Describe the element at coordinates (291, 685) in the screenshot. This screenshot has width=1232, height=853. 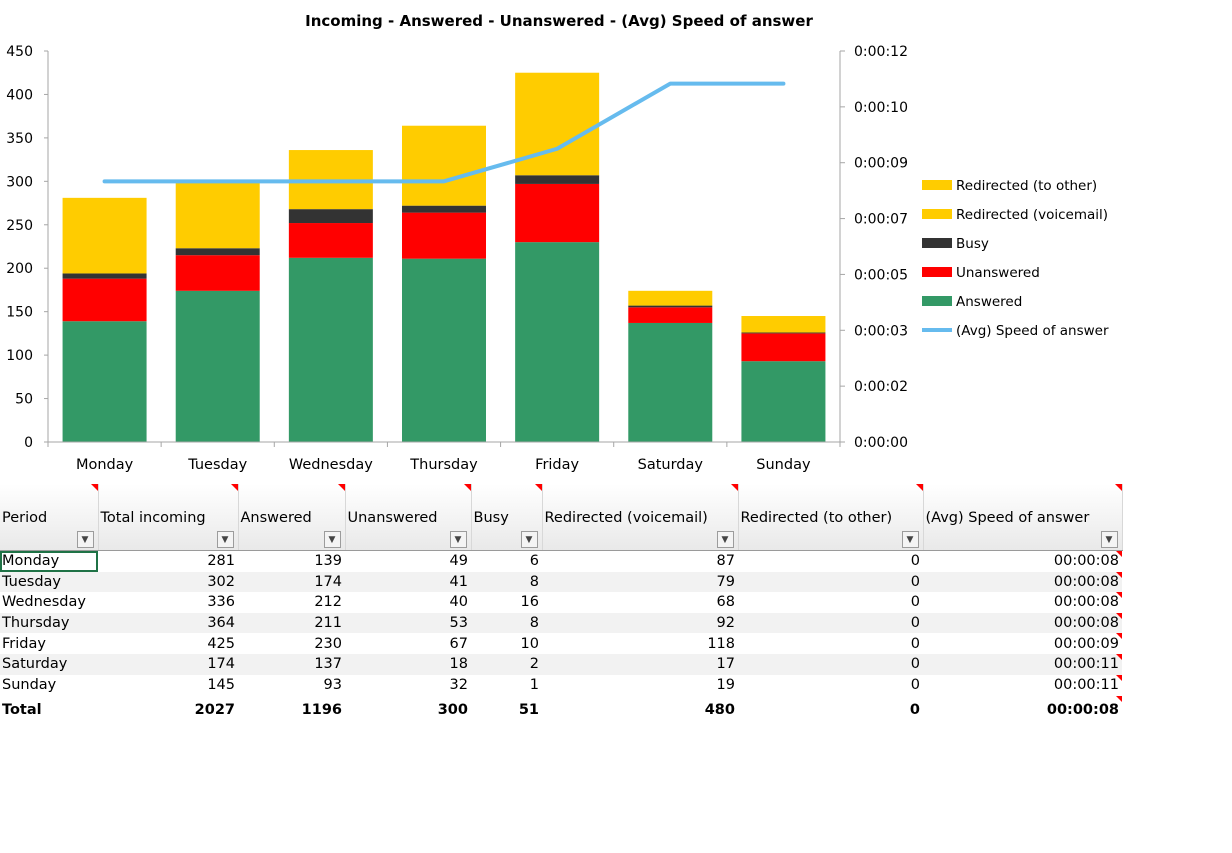
I see `table-cell: 93` at that location.